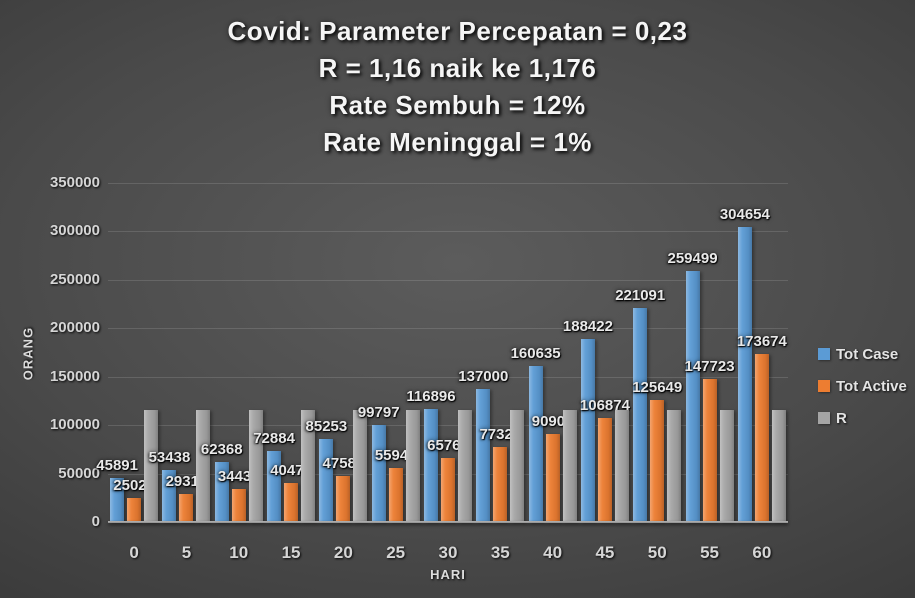 This screenshot has width=915, height=598. Describe the element at coordinates (871, 386) in the screenshot. I see `legend-label-tot-active: Tot Active` at that location.